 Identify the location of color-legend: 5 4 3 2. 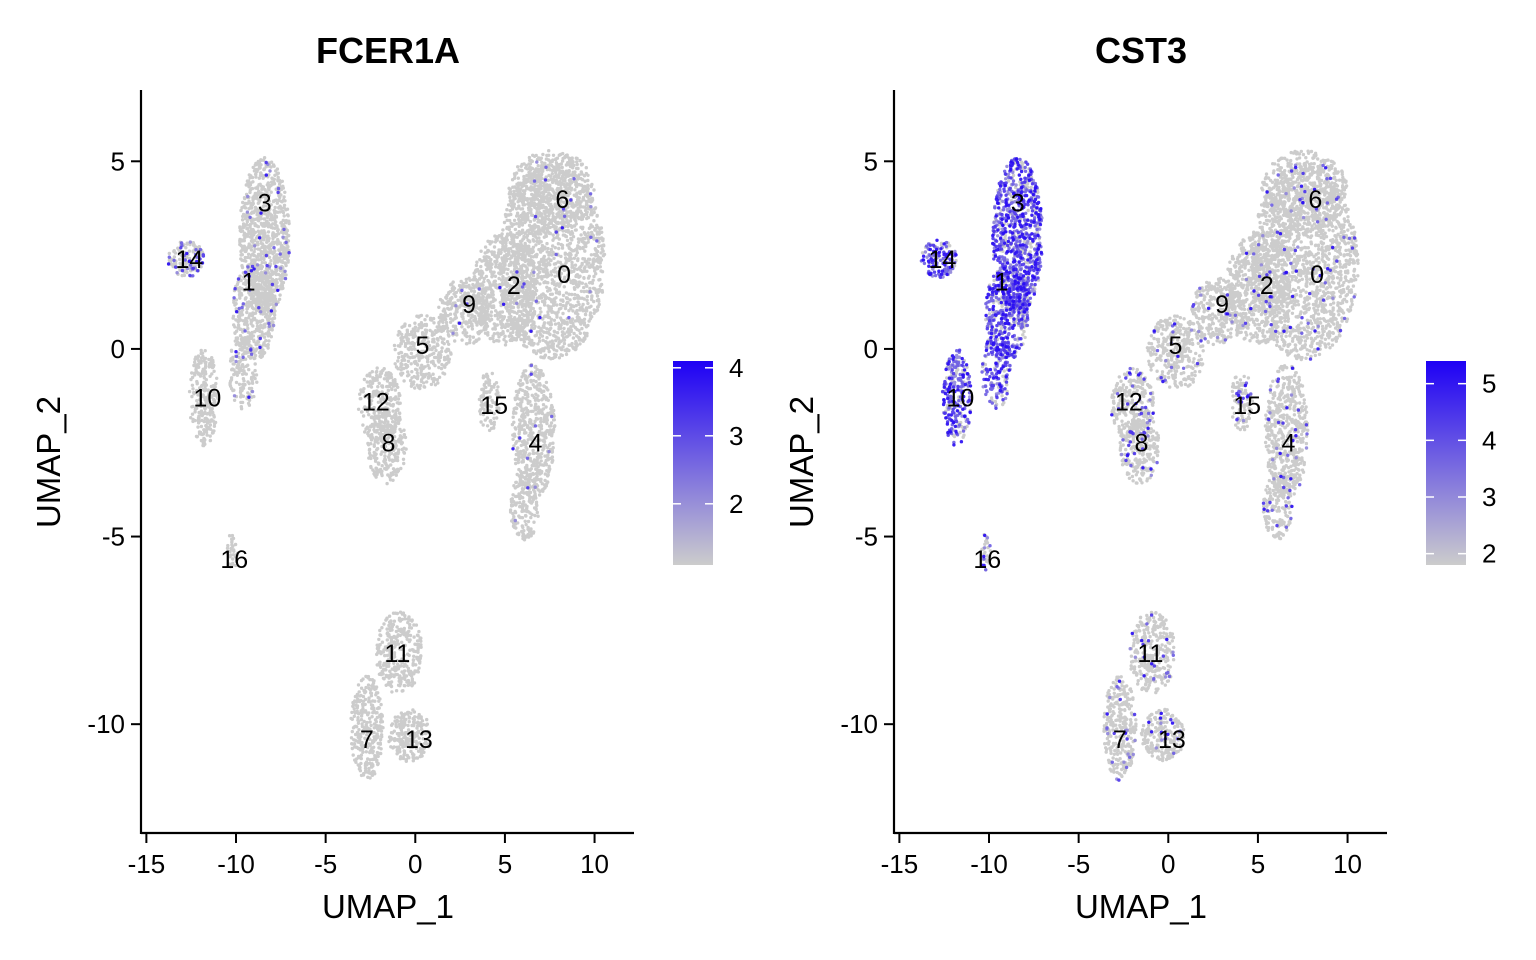
(1461, 465).